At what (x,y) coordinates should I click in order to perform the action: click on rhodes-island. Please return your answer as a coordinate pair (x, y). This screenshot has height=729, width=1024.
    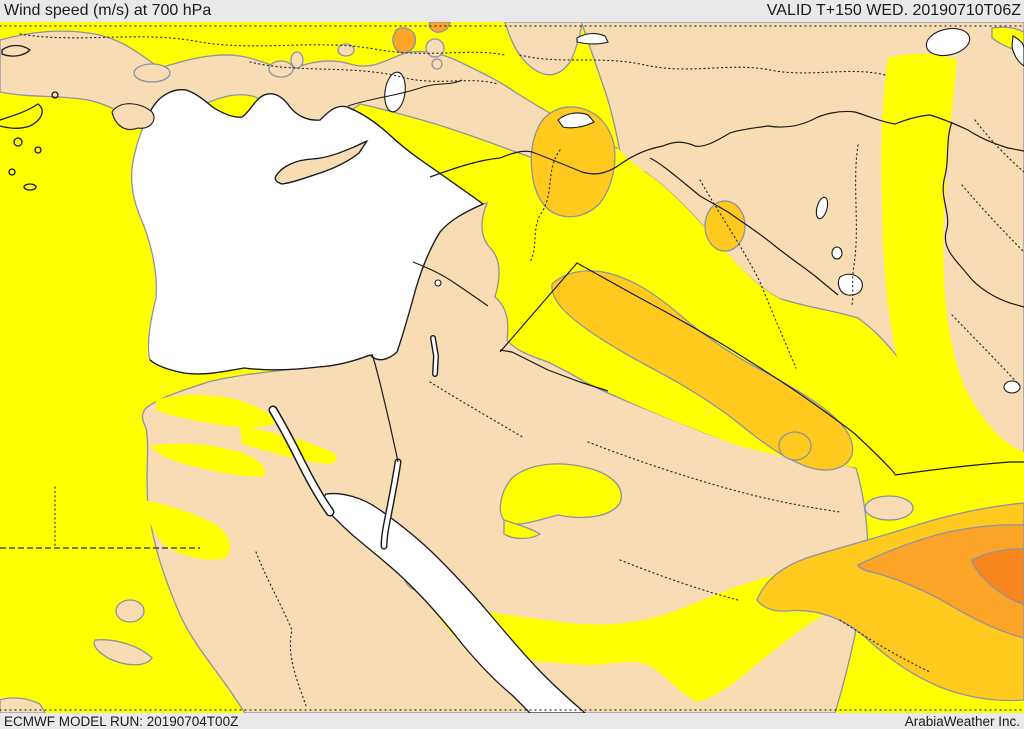
    Looking at the image, I should click on (133, 116).